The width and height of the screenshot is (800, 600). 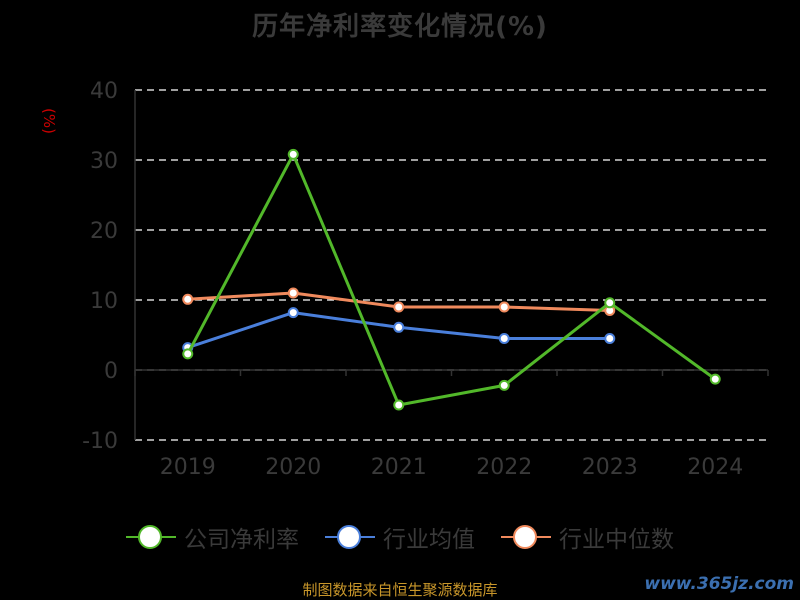 I want to click on legend-label-company: 公司净利率, so click(x=241, y=540).